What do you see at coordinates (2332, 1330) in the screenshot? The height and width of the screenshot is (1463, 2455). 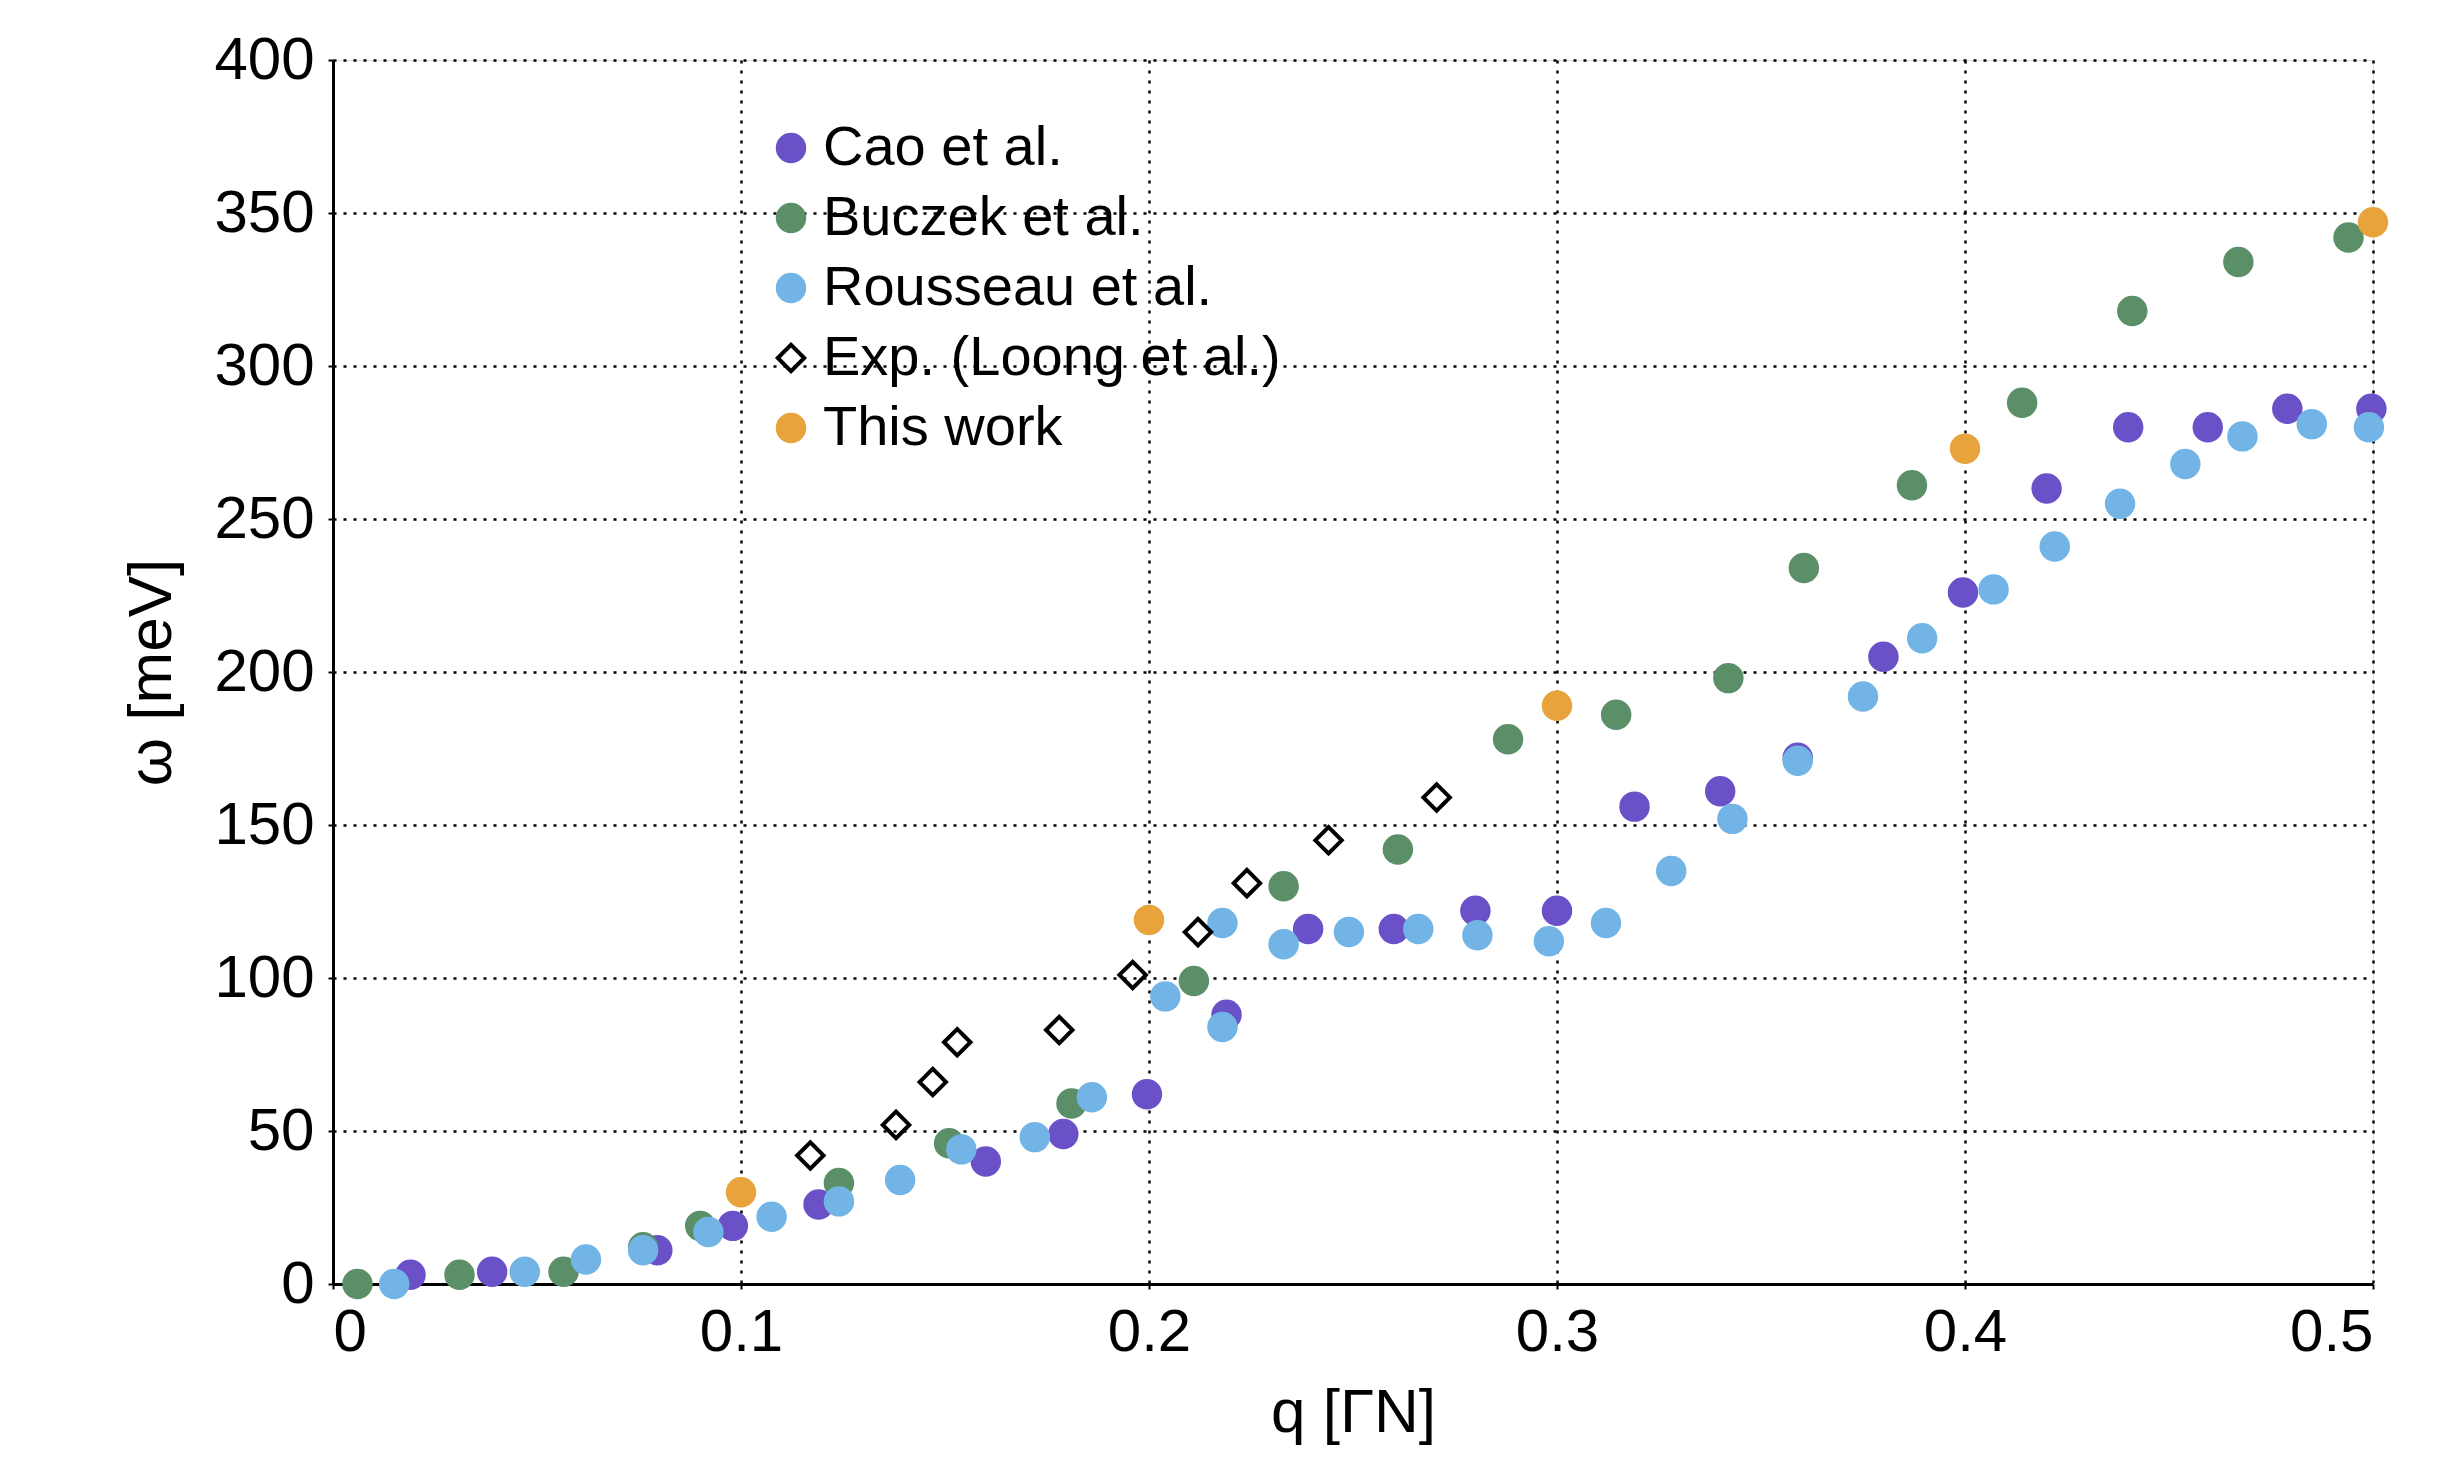 I see `x-tick-label: 0.5` at bounding box center [2332, 1330].